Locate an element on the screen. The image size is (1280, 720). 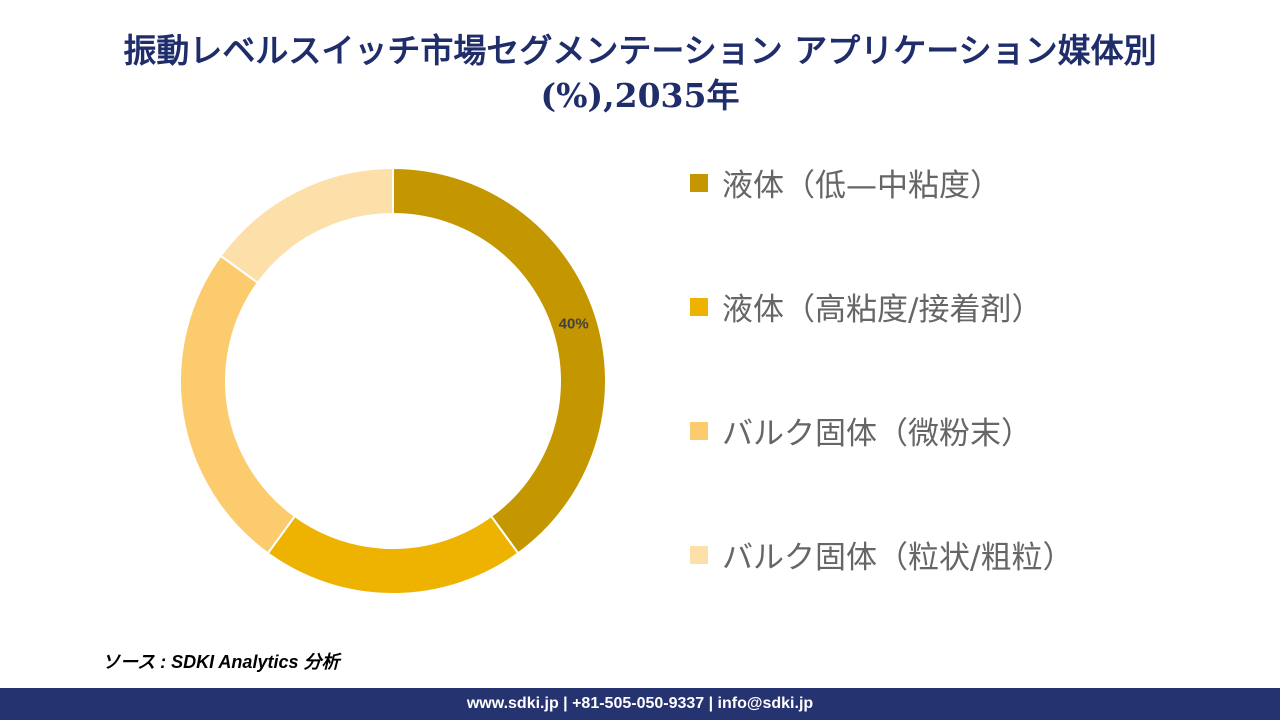
legend-item: 液体（高粘度/接着剤） is located at coordinates (866, 306).